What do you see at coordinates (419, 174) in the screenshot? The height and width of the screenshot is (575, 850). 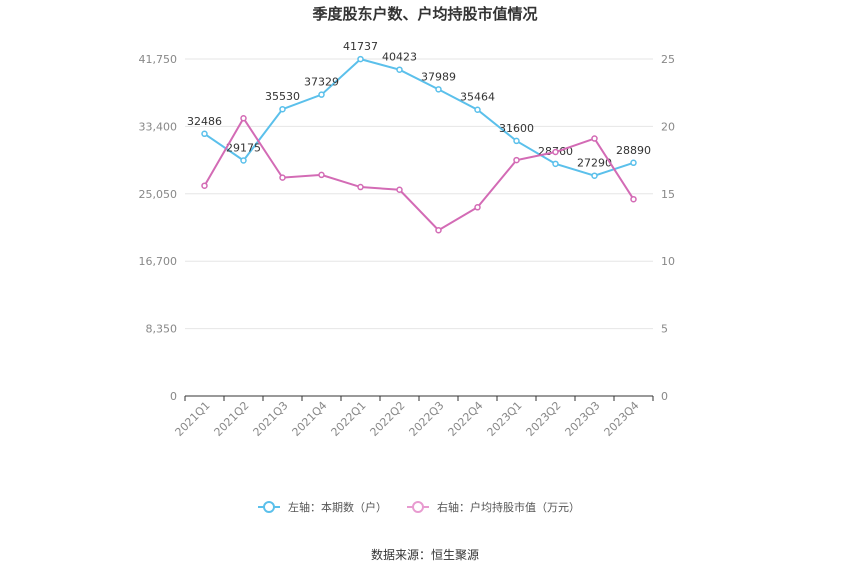 I see `series-line-avg-value` at bounding box center [419, 174].